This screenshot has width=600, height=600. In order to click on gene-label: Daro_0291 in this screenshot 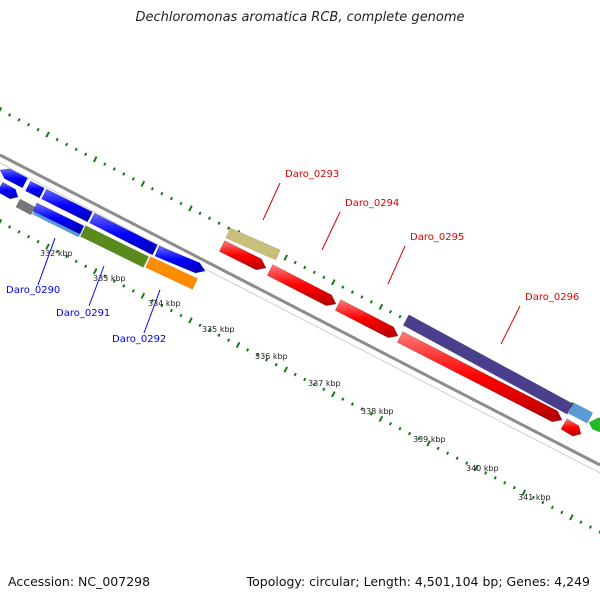, I will do `click(83, 313)`.